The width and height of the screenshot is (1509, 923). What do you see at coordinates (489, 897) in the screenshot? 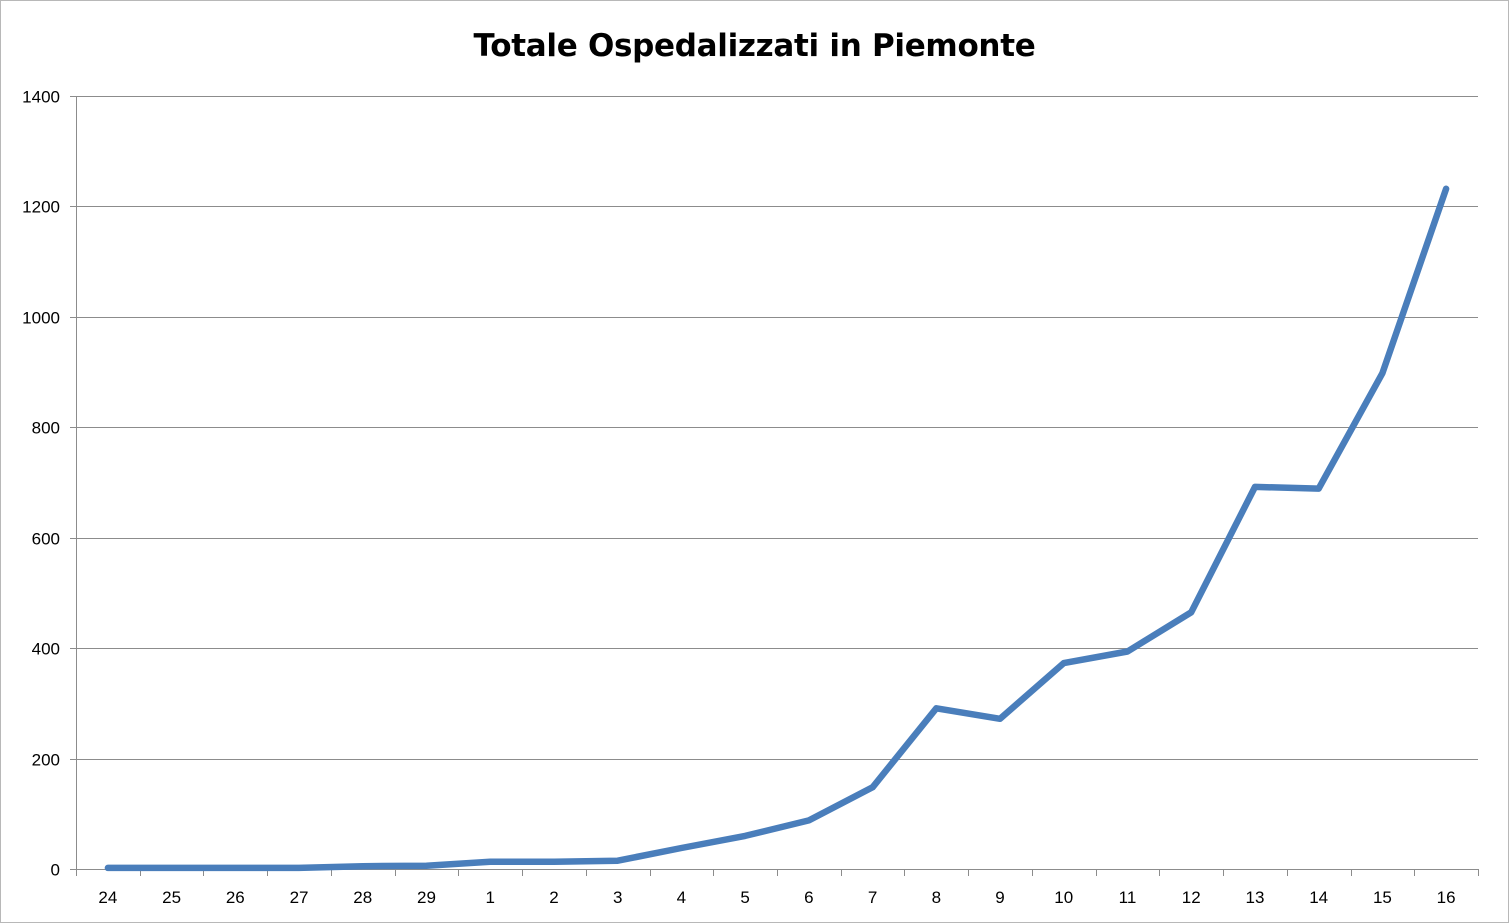
I see `x-tick-label: 1` at bounding box center [489, 897].